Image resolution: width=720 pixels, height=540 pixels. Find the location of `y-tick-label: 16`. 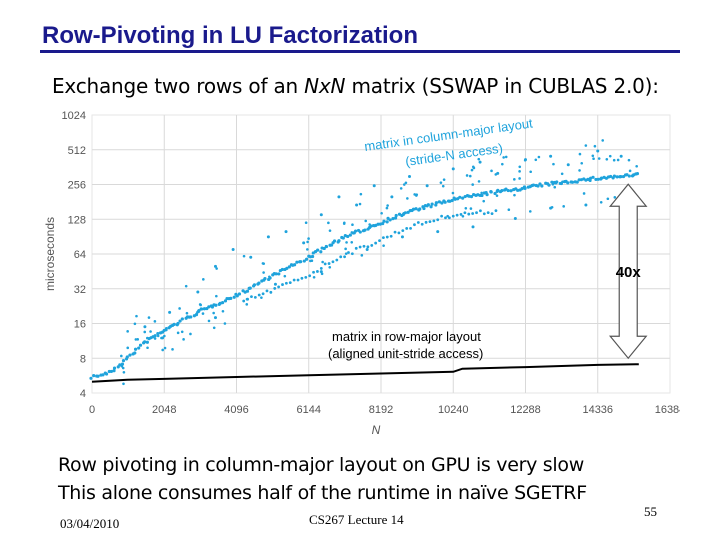

y-tick-label: 16 is located at coordinates (80, 325).